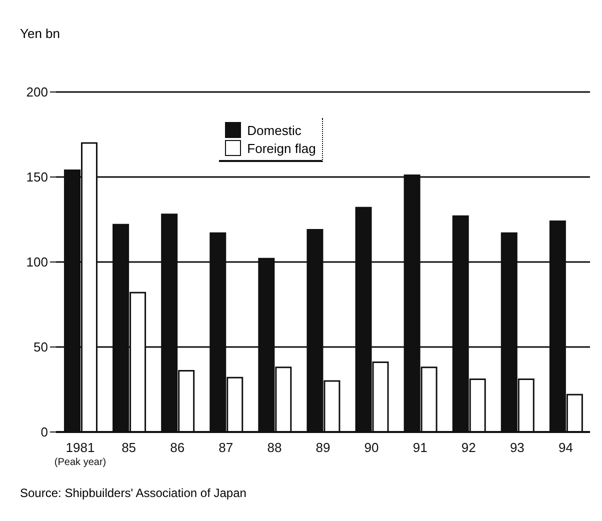 The height and width of the screenshot is (521, 602). I want to click on y-tick-label: 150, so click(37, 177).